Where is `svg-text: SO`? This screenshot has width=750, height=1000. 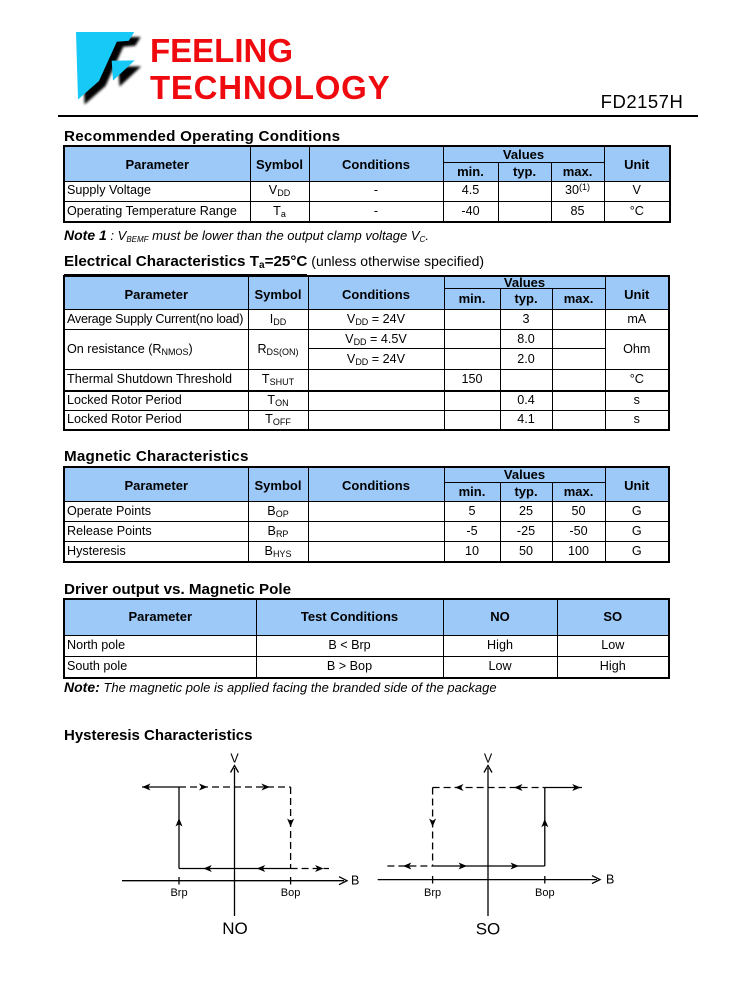 svg-text: SO is located at coordinates (488, 929).